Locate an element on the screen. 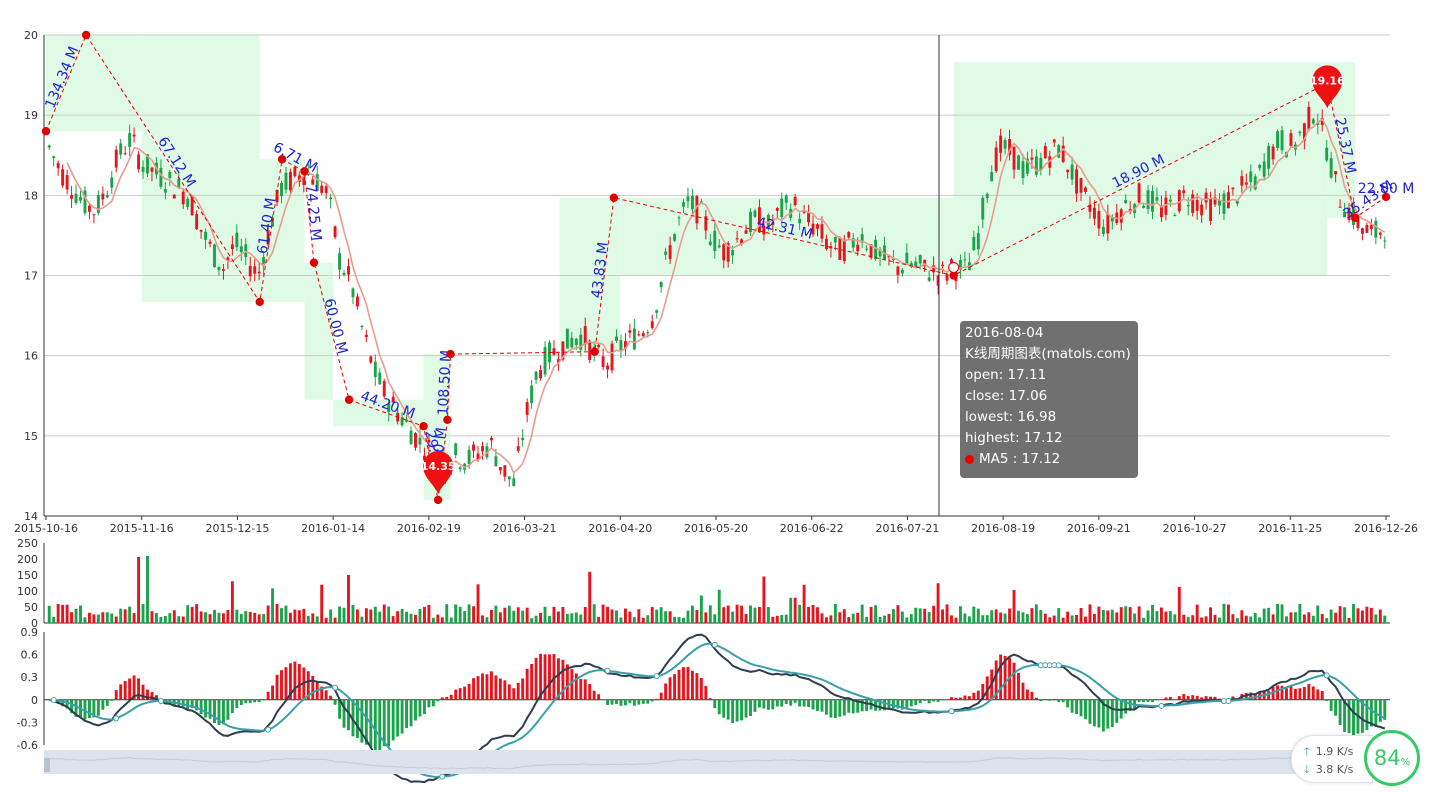 This screenshot has width=1431, height=792. macd-cross-dot is located at coordinates (656, 676).